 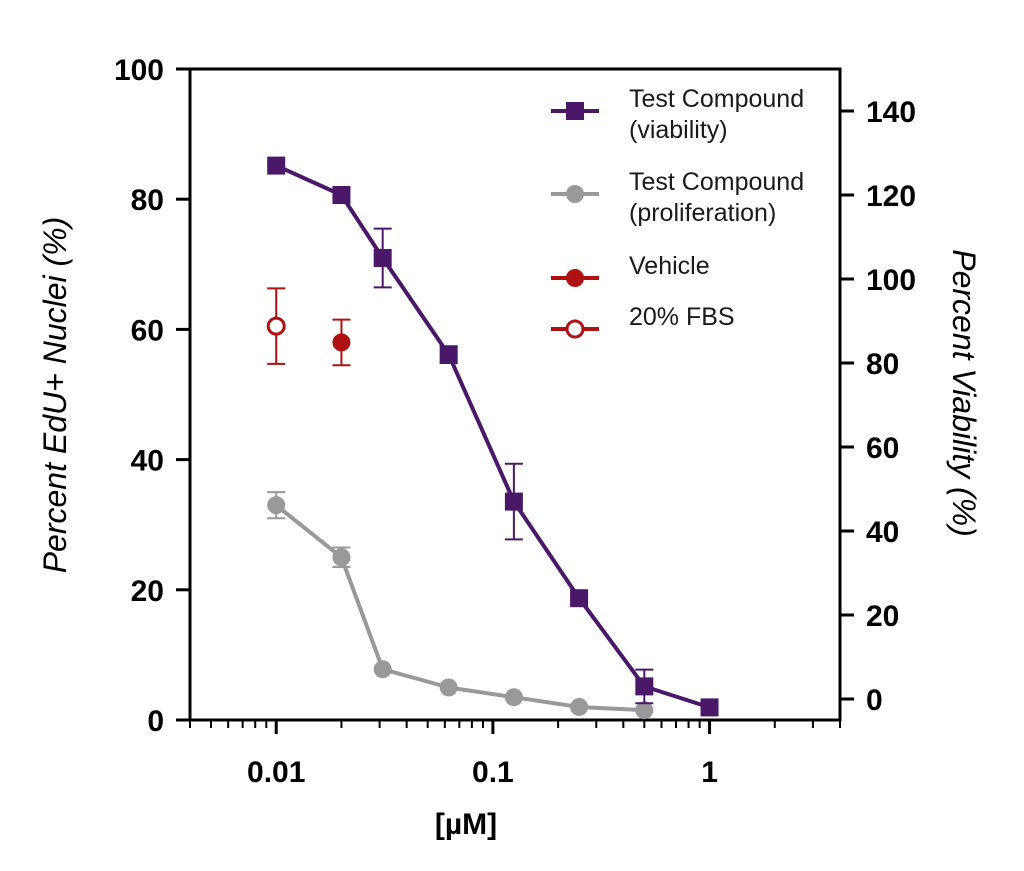 I want to click on left-y-tick-label: 80, so click(x=147, y=200).